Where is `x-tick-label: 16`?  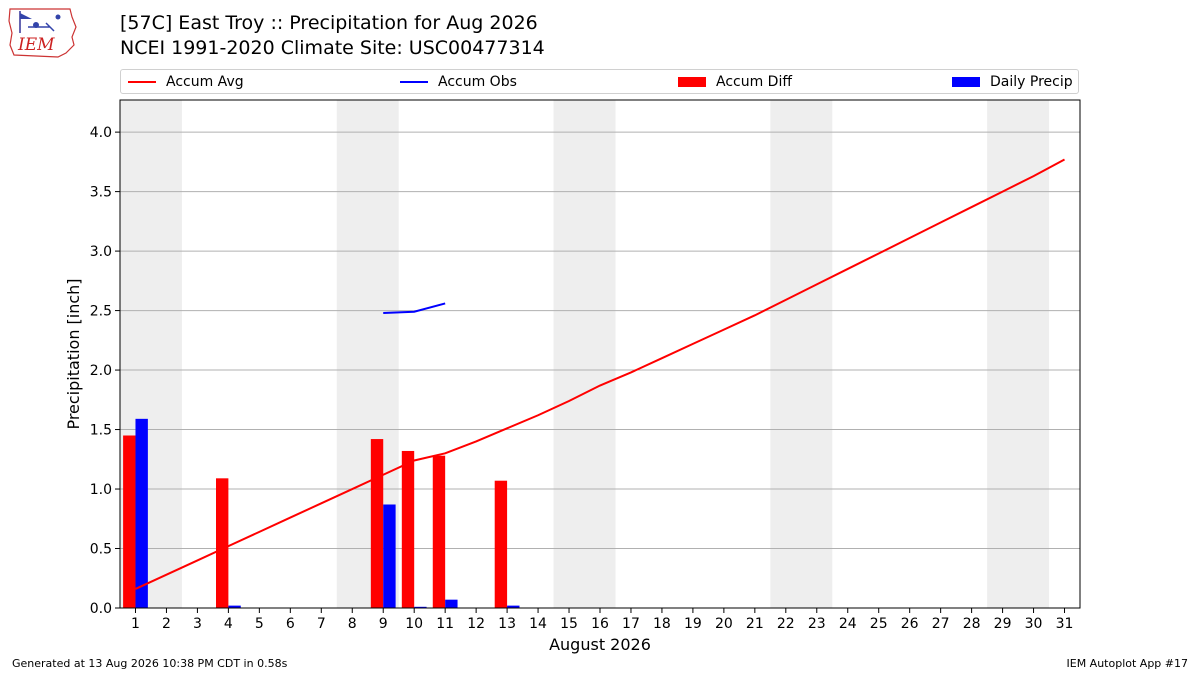 x-tick-label: 16 is located at coordinates (600, 624).